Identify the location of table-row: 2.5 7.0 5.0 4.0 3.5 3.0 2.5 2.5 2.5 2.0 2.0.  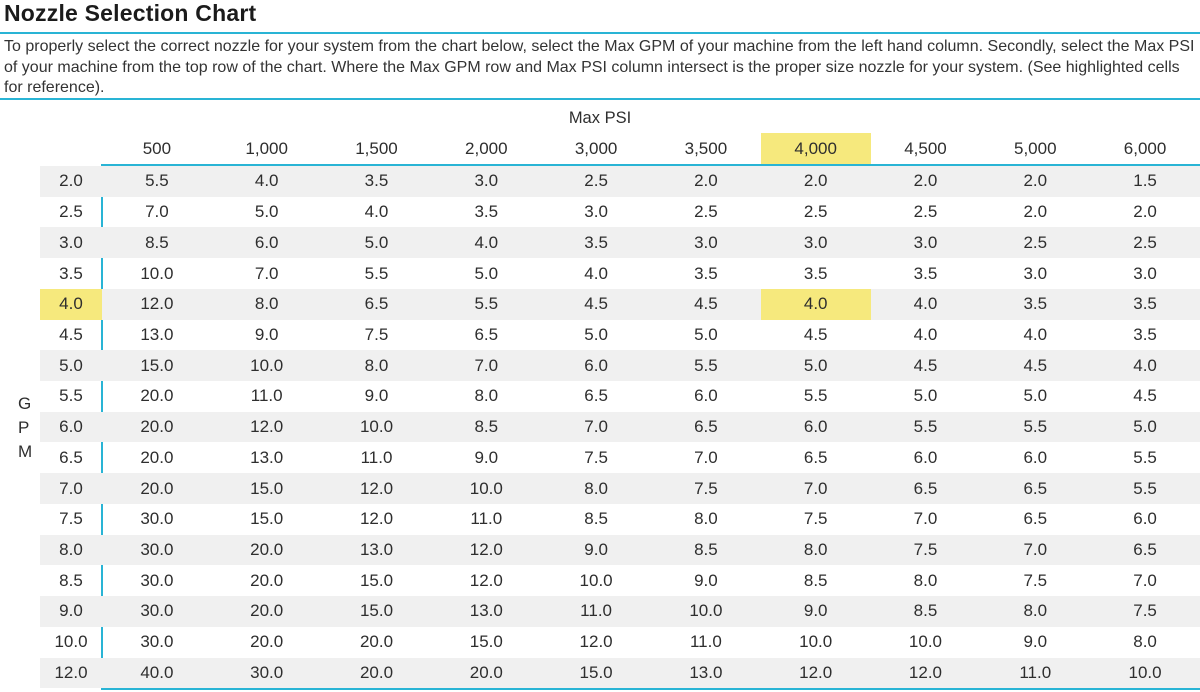
(620, 212).